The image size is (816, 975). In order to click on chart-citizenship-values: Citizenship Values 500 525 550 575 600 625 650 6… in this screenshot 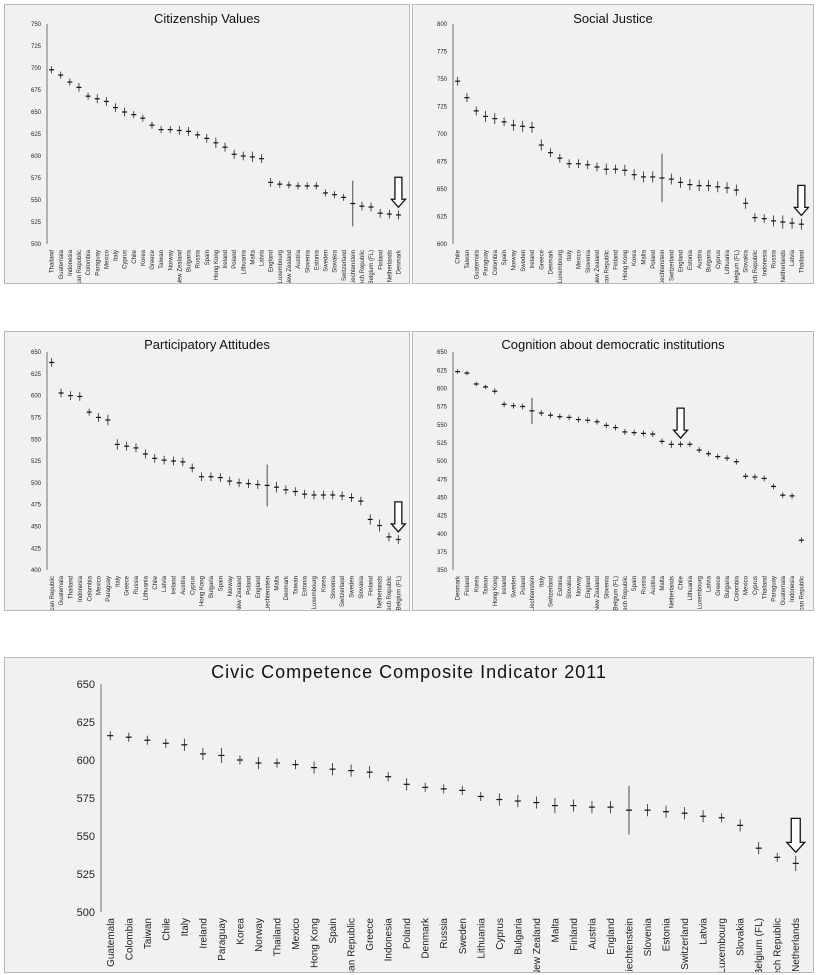, I will do `click(207, 144)`.